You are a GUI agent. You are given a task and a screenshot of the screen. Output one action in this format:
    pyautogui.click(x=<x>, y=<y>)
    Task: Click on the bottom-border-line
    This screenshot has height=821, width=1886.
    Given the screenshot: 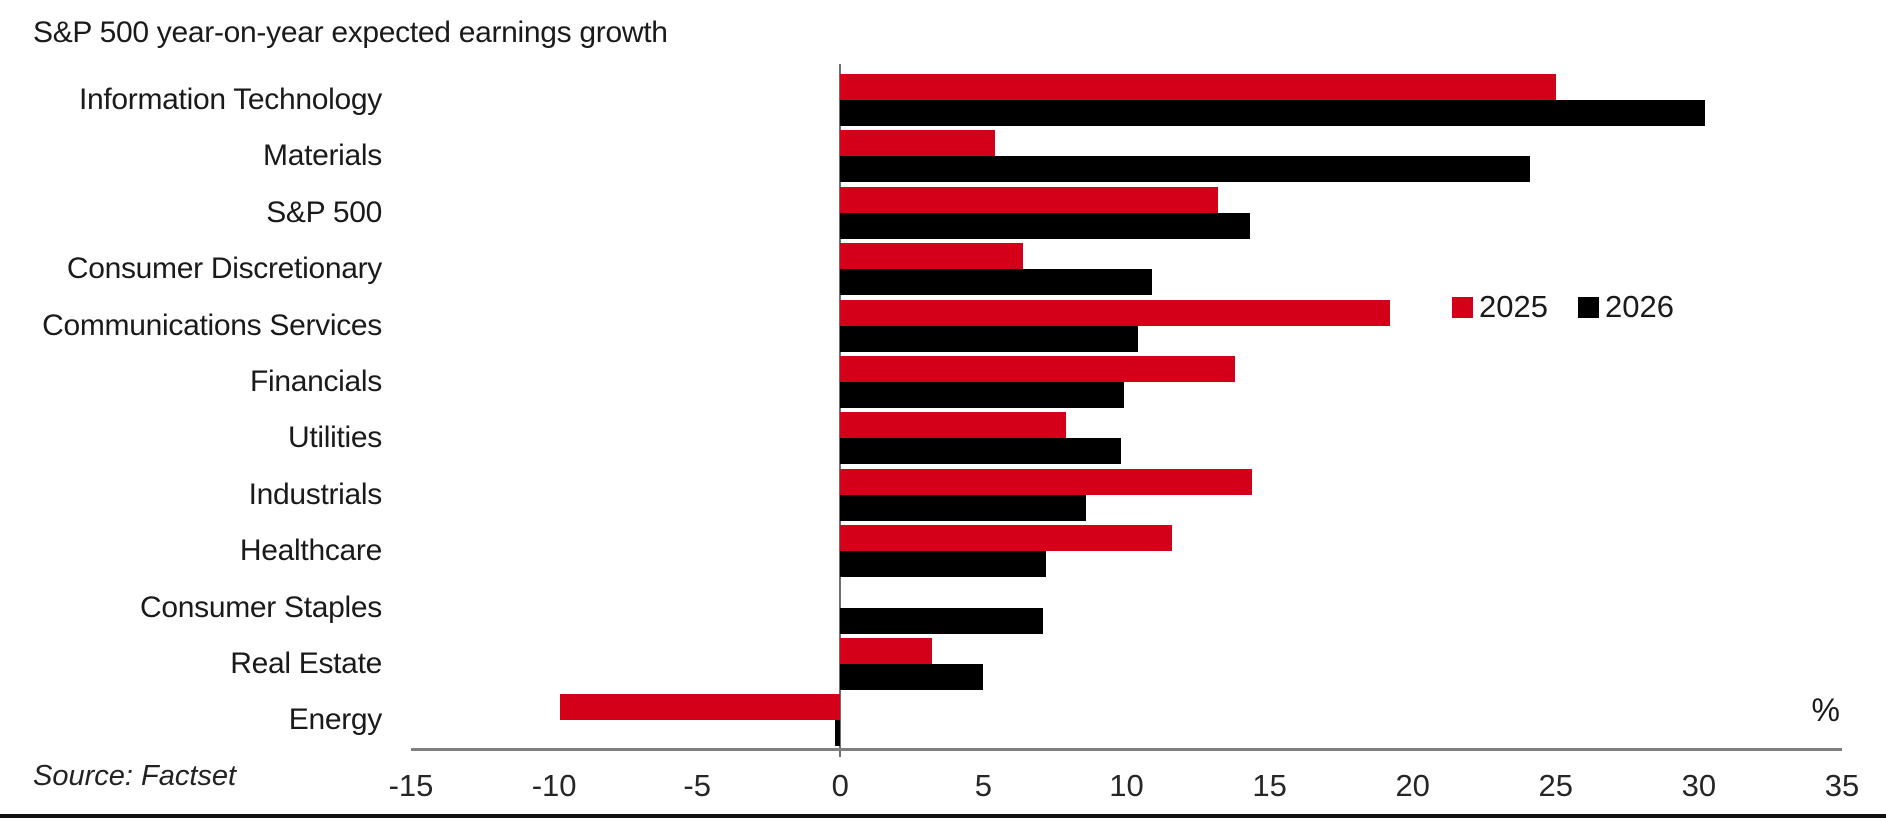 What is the action you would take?
    pyautogui.click(x=943, y=816)
    